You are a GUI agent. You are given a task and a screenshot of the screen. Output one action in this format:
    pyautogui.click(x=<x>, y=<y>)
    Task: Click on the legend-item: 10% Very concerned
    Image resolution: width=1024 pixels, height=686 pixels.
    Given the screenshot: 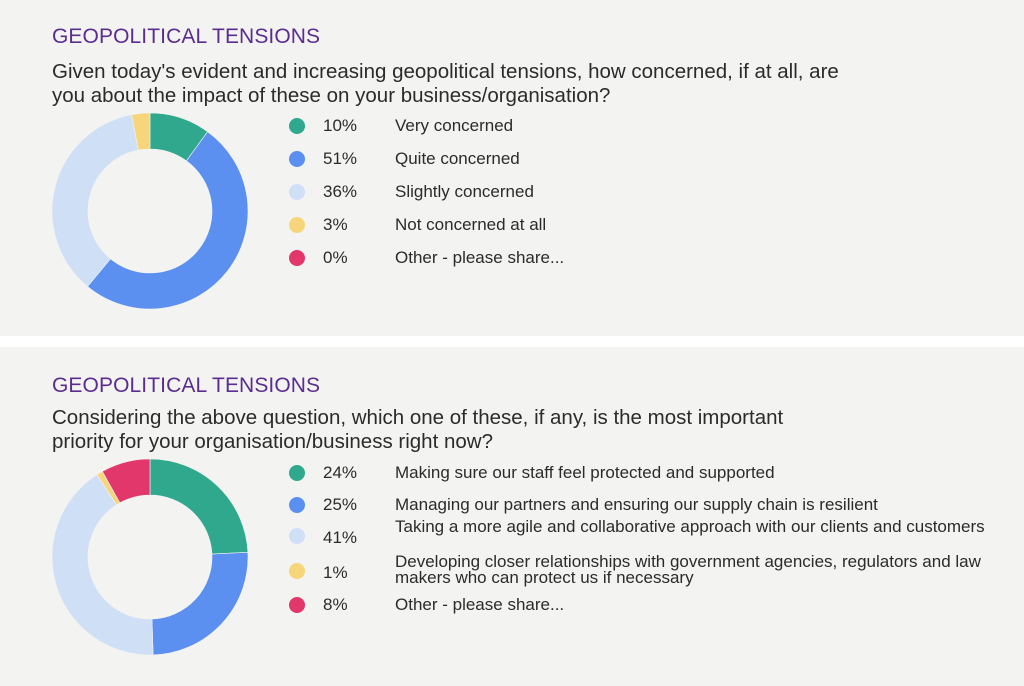 What is the action you would take?
    pyautogui.click(x=648, y=129)
    